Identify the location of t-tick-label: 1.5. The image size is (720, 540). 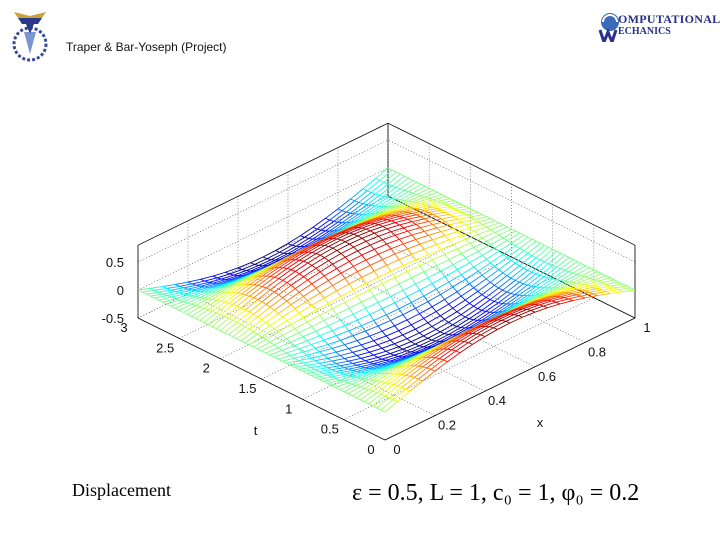
(247, 388).